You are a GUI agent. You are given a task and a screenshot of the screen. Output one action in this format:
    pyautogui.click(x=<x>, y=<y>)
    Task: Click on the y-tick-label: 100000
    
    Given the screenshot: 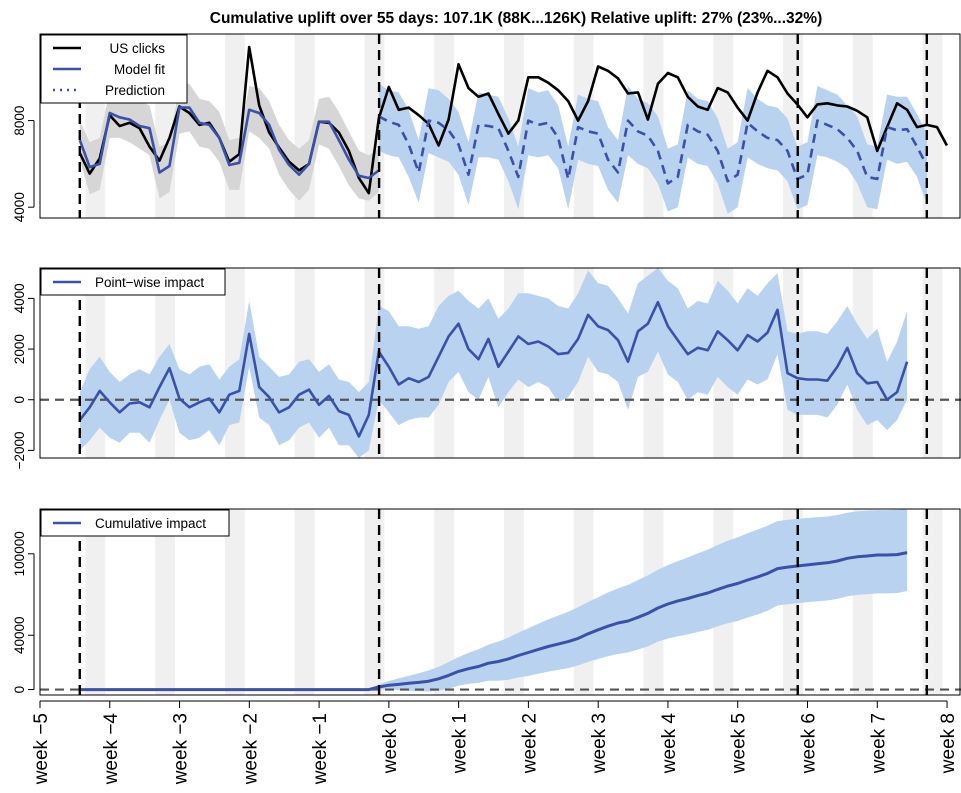 What is the action you would take?
    pyautogui.click(x=19, y=553)
    